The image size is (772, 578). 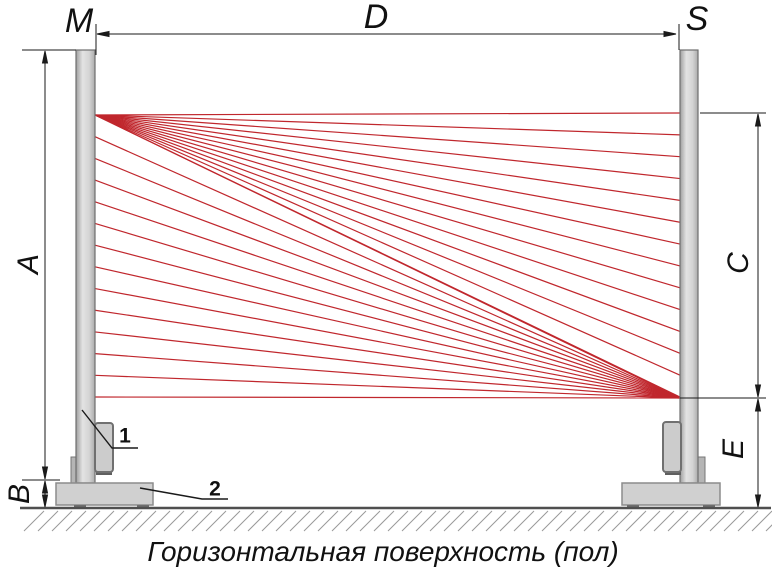 I want to click on arrow-d-right, so click(x=670, y=34).